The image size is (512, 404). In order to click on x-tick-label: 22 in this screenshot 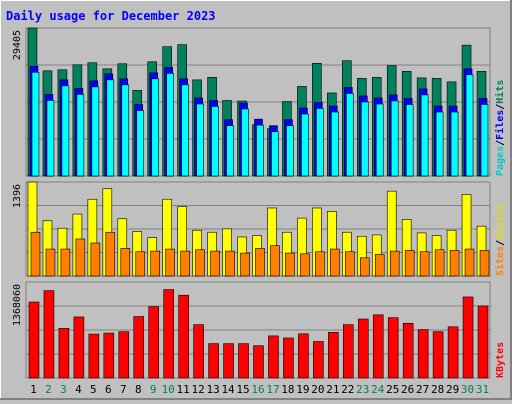, I will do `click(347, 389)`.